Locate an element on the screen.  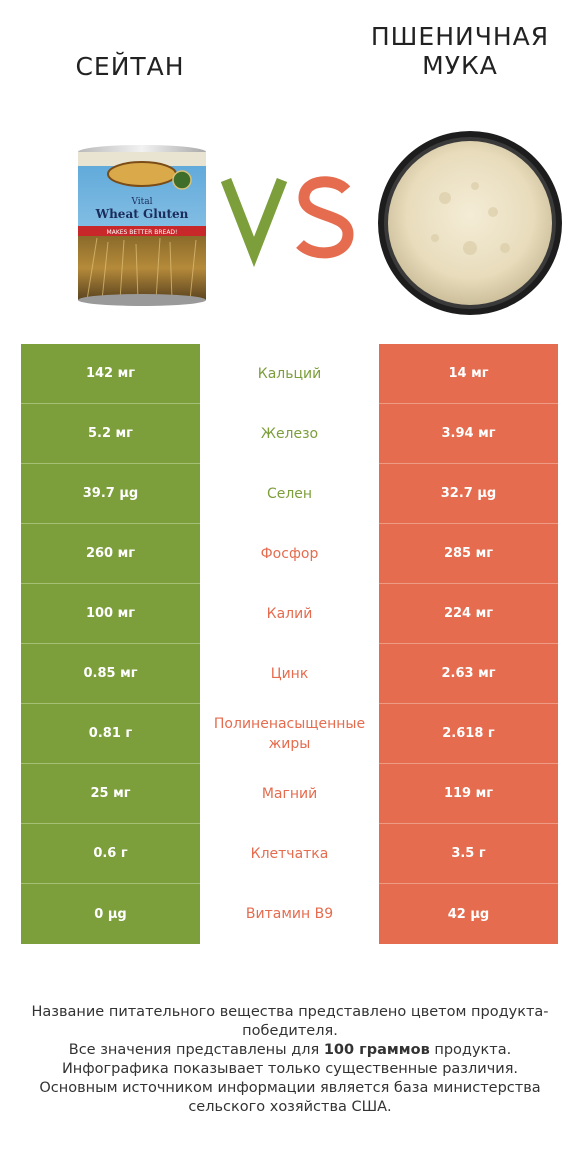
right-value: 285 мг is located at coordinates (468, 554).